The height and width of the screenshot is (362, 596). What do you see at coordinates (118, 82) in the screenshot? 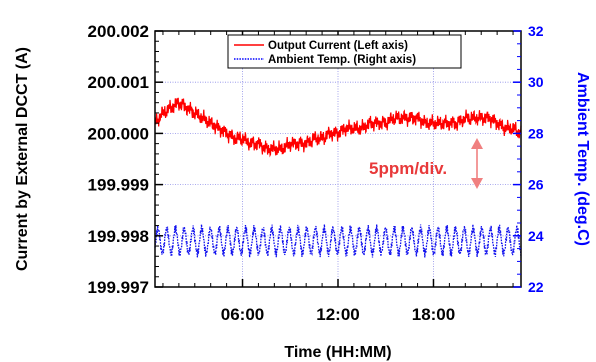
I see `left-tick-label: 200.001` at bounding box center [118, 82].